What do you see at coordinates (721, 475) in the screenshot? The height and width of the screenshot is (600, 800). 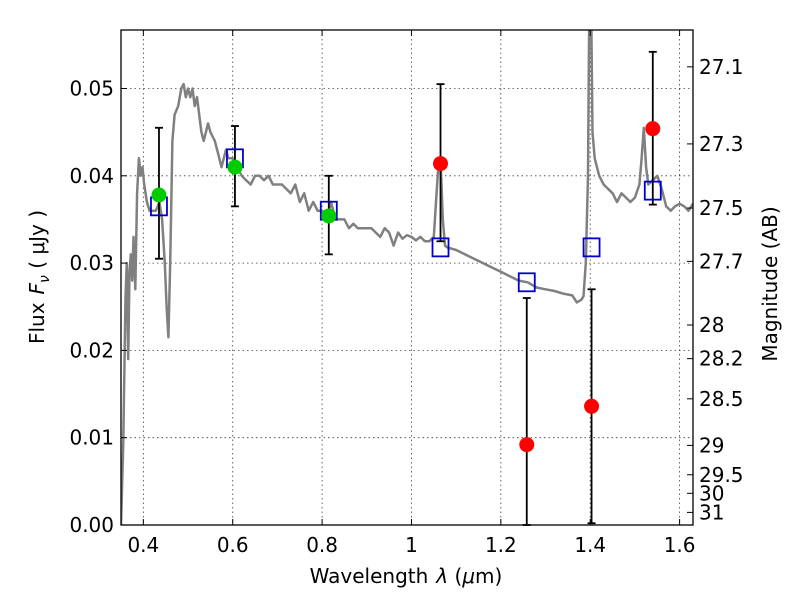 I see `y2-tick-label: 29.5` at bounding box center [721, 475].